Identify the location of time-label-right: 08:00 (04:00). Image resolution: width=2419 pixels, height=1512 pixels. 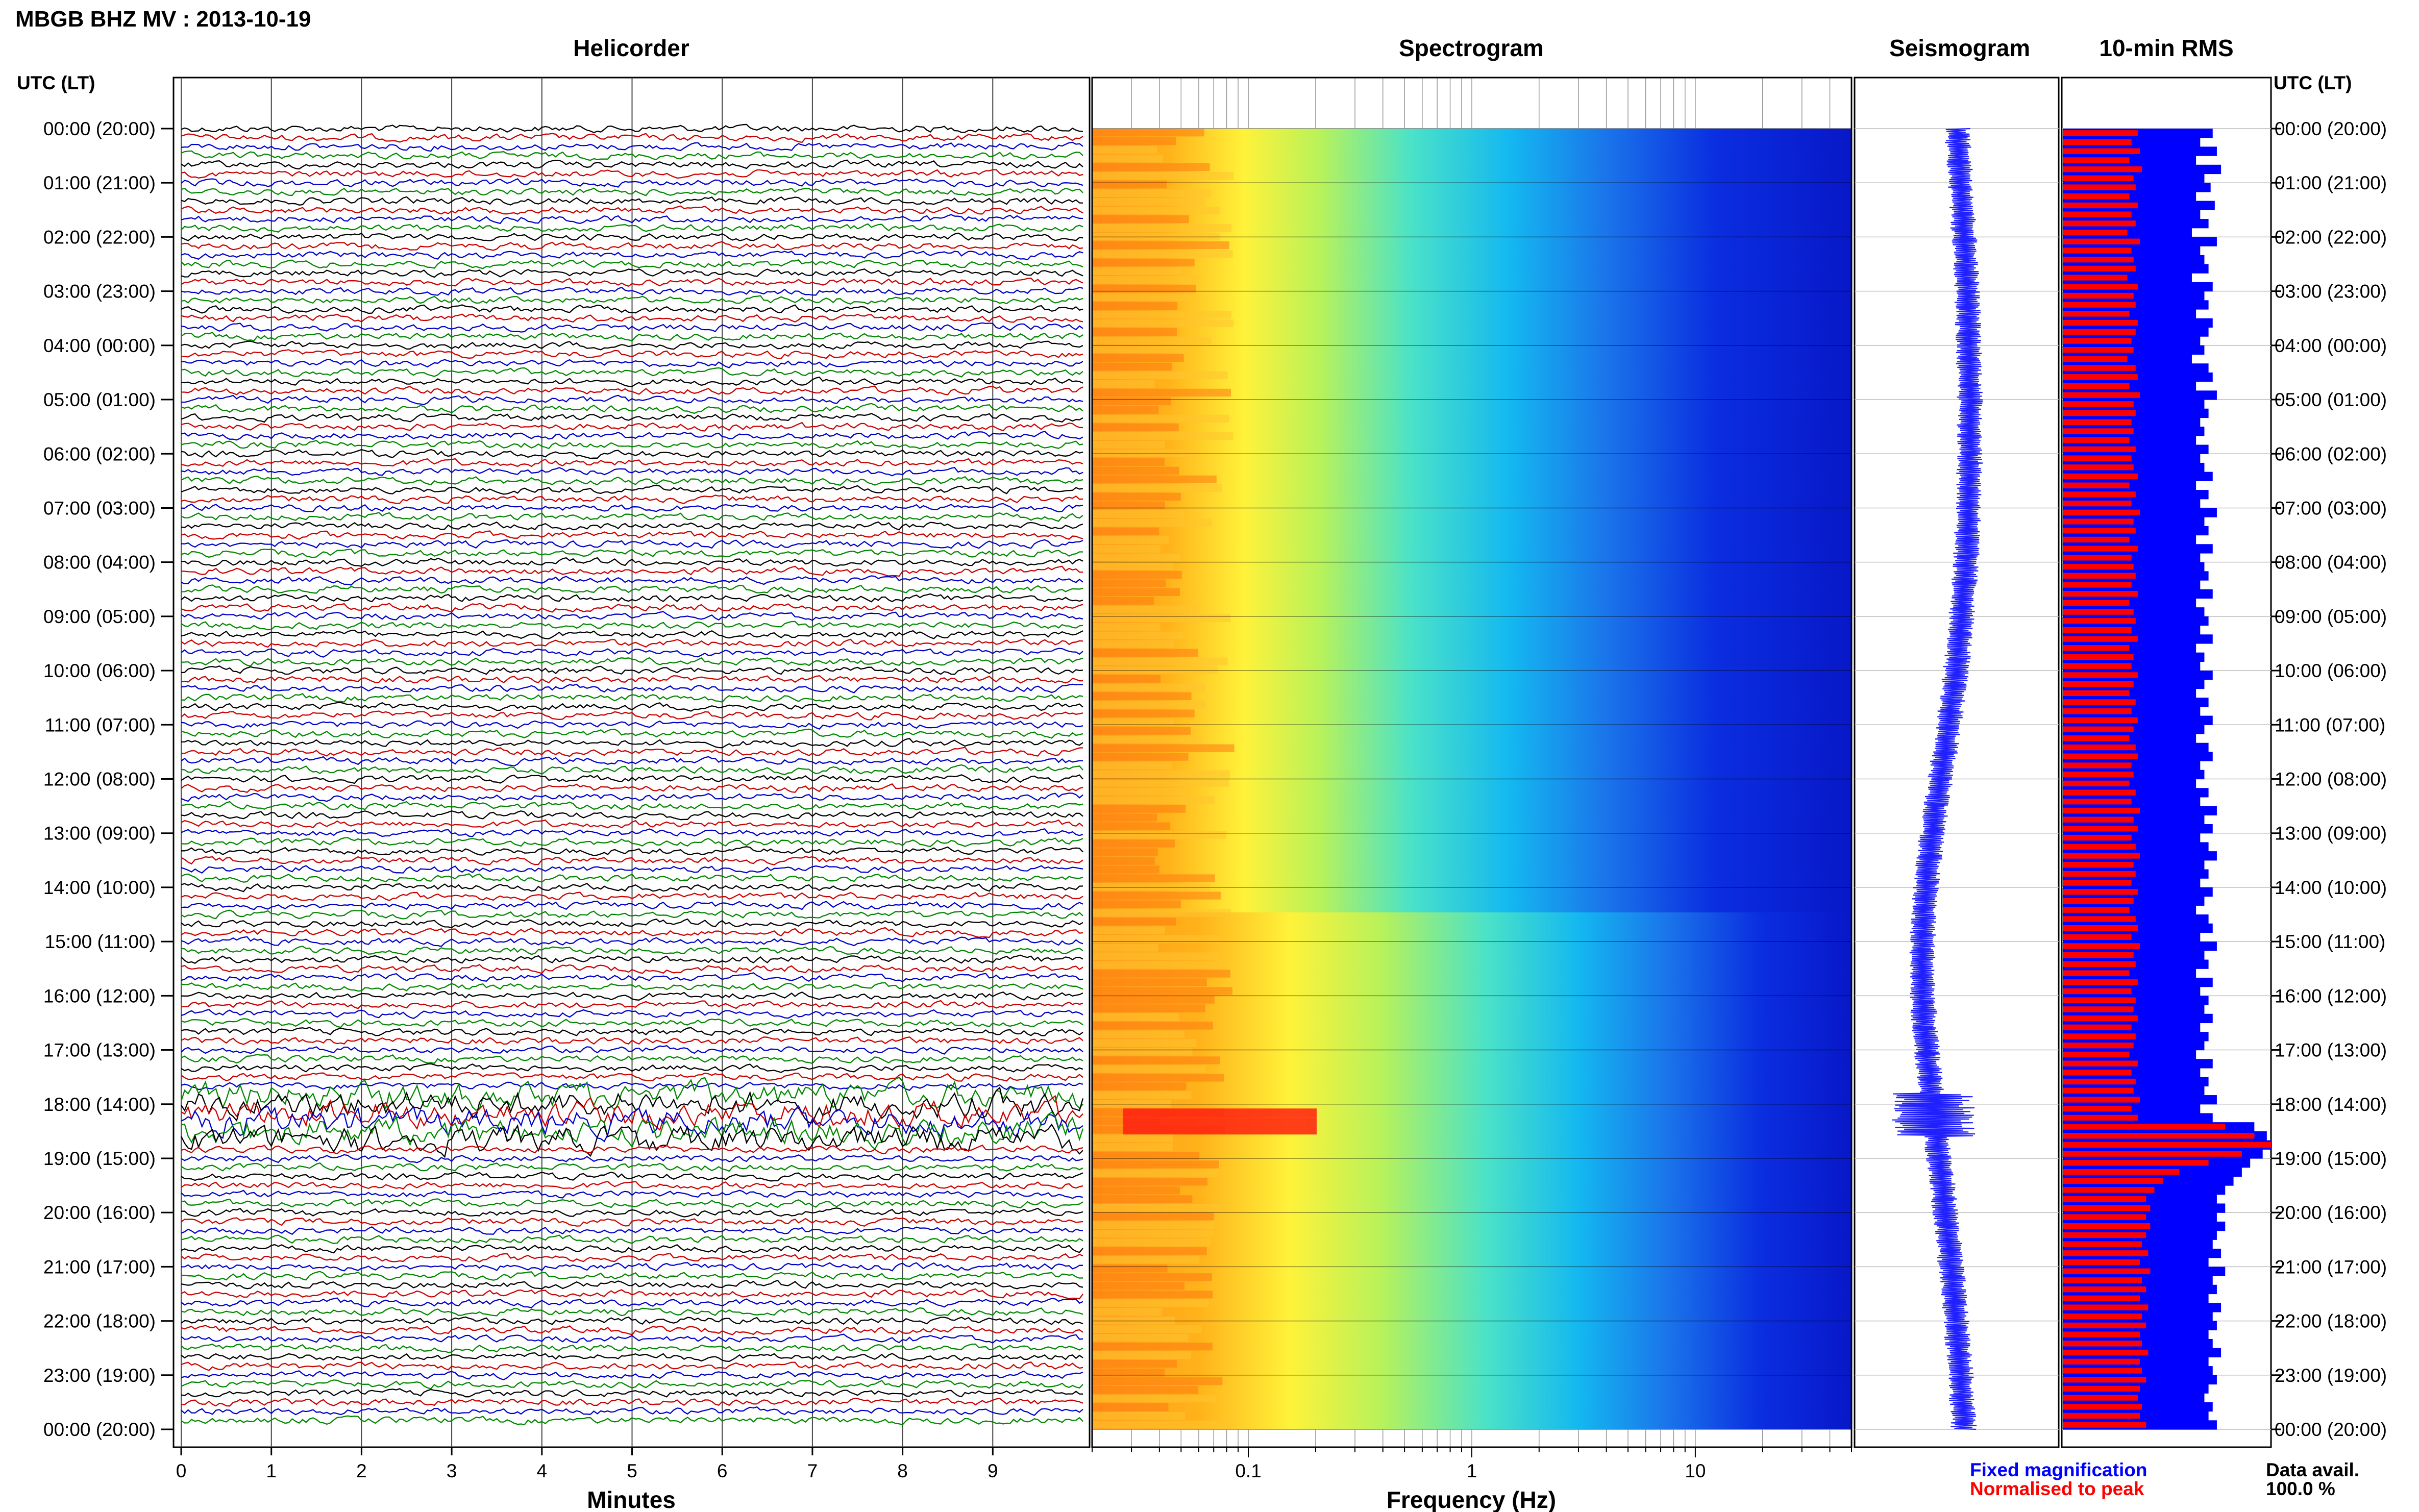
(2331, 562).